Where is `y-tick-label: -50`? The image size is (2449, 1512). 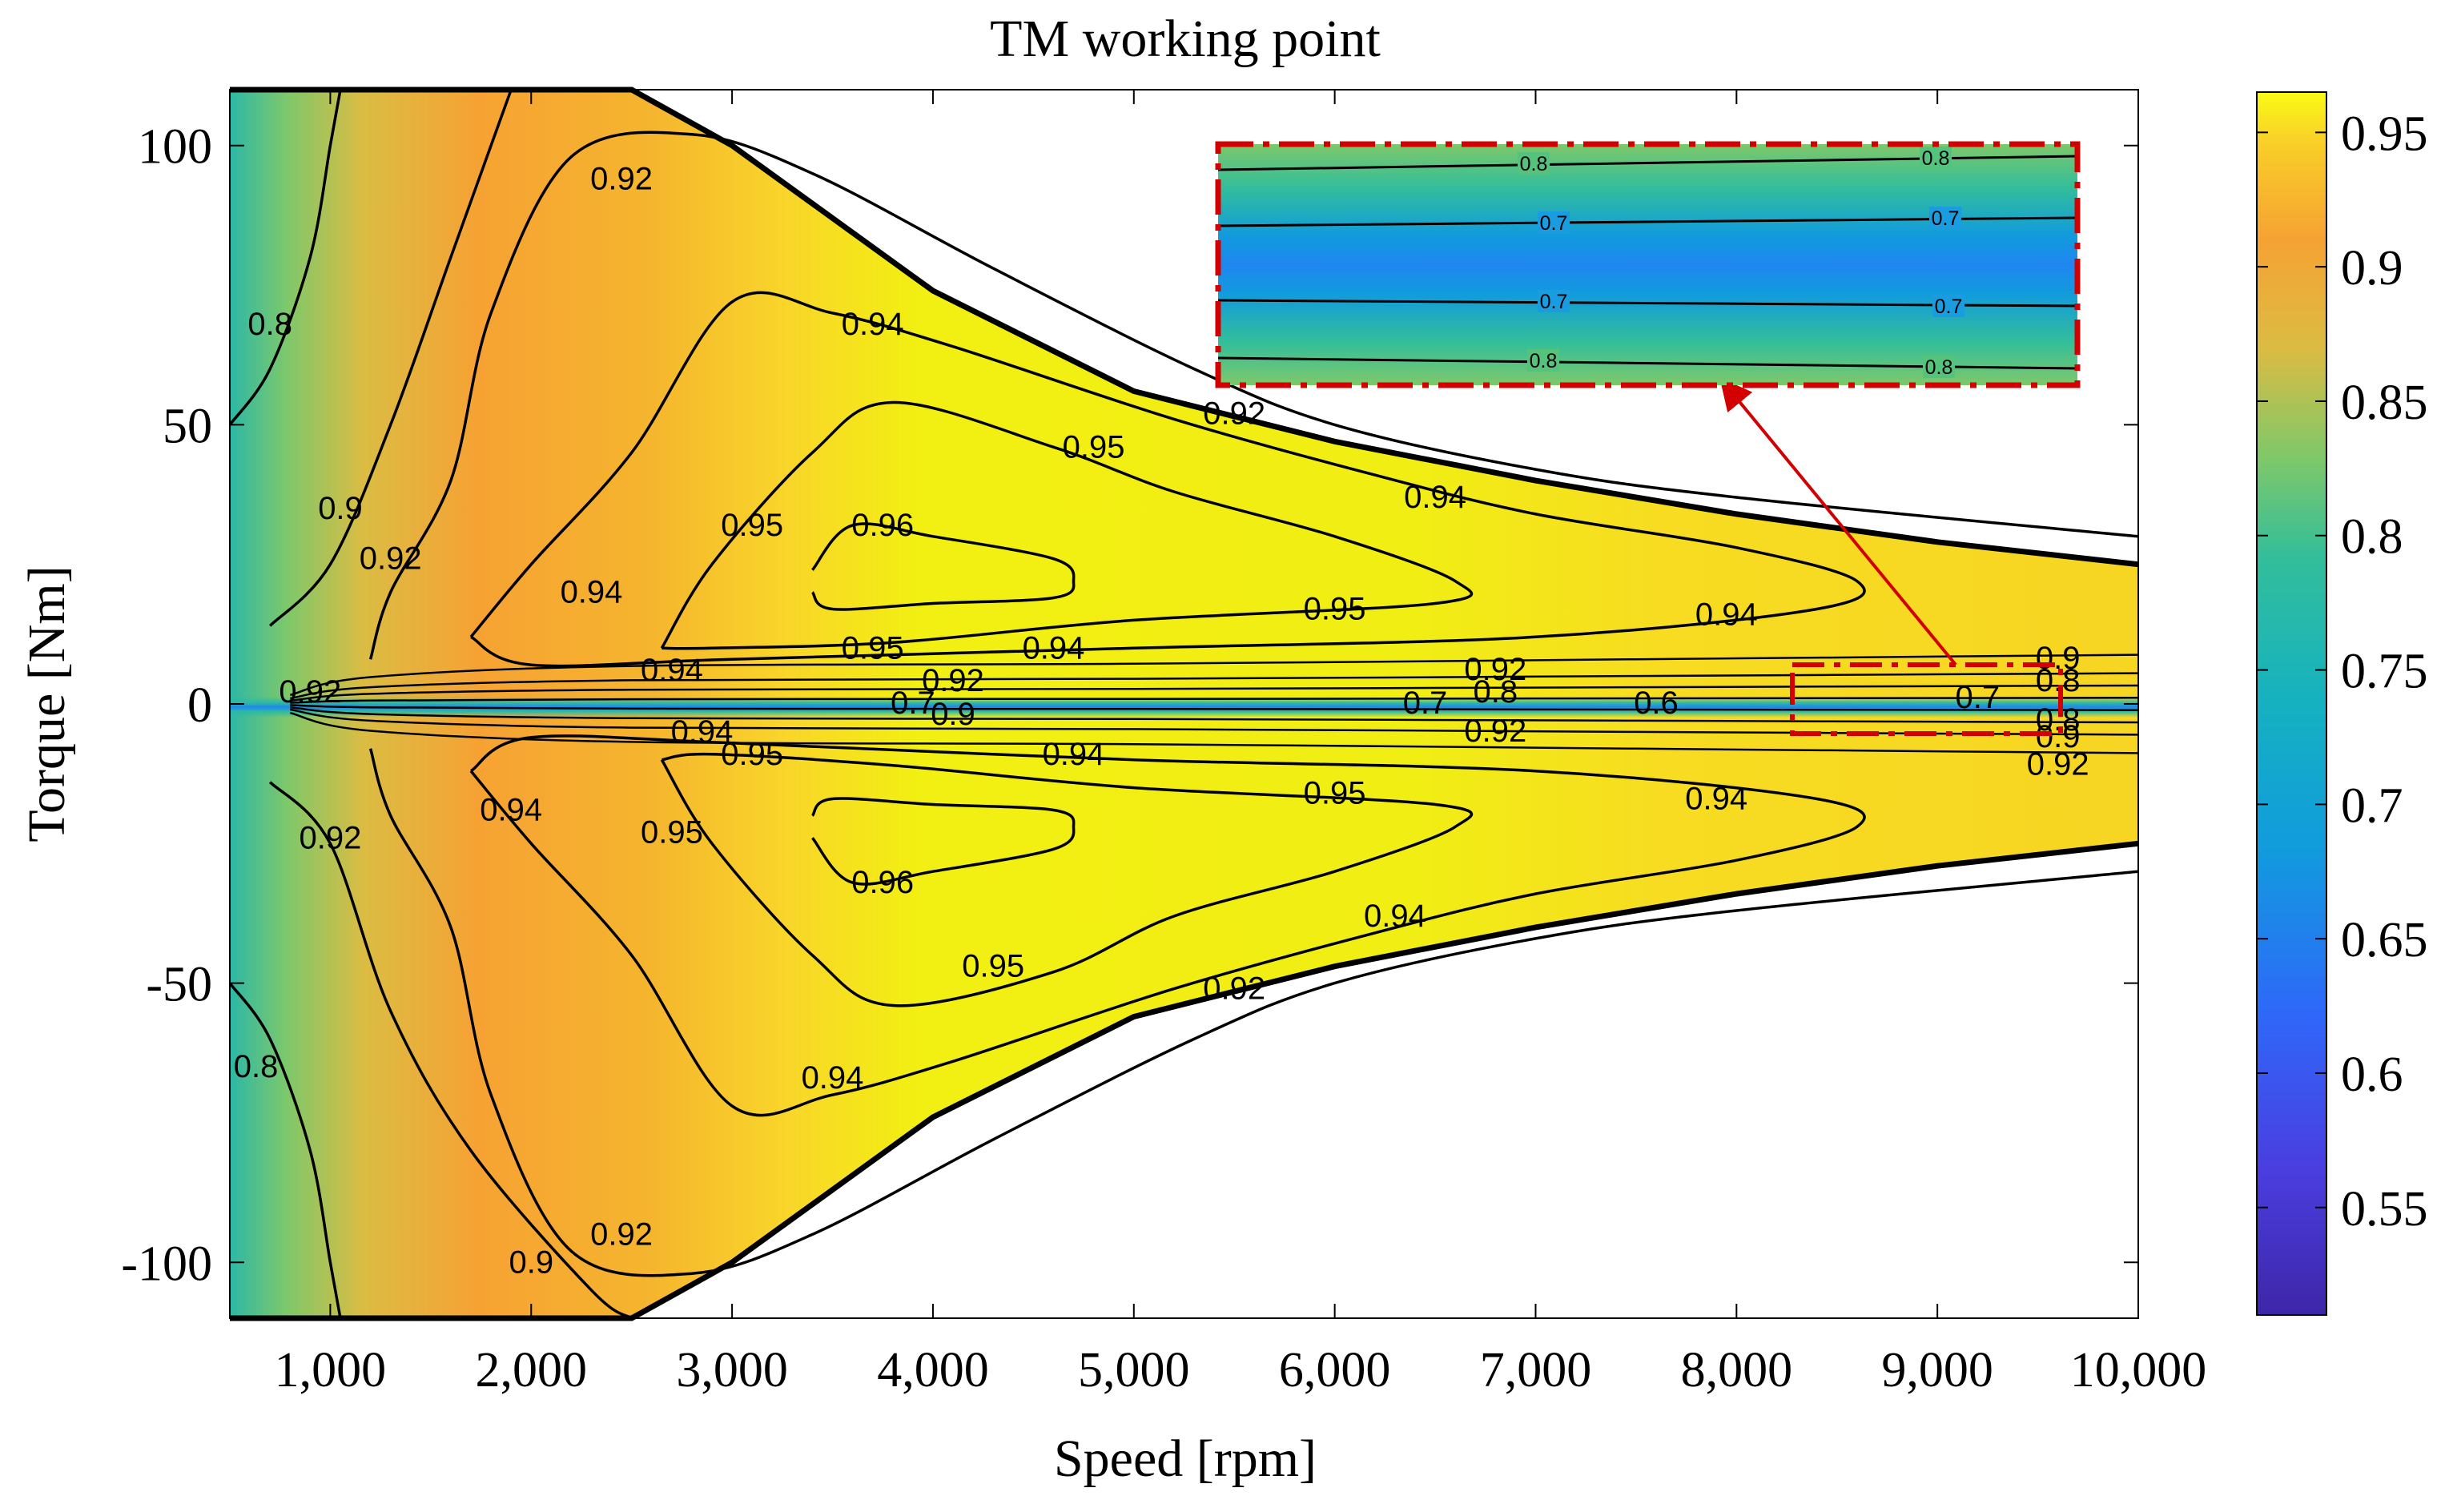 y-tick-label: -50 is located at coordinates (179, 985).